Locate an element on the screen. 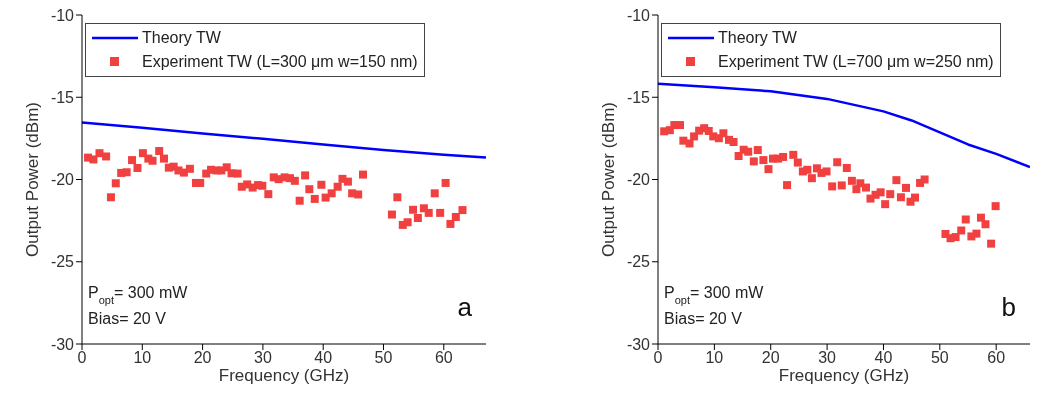 This screenshot has width=1050, height=402. legend-label: Experiment TW (L=700 μm w=250 nm) is located at coordinates (856, 62).